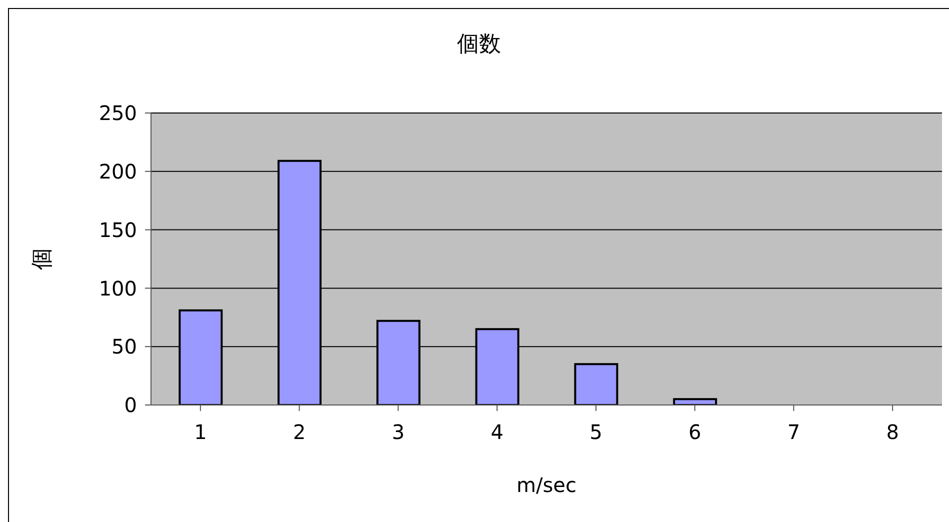 This screenshot has width=949, height=522. Describe the element at coordinates (299, 432) in the screenshot. I see `x-tick-label: 2` at that location.